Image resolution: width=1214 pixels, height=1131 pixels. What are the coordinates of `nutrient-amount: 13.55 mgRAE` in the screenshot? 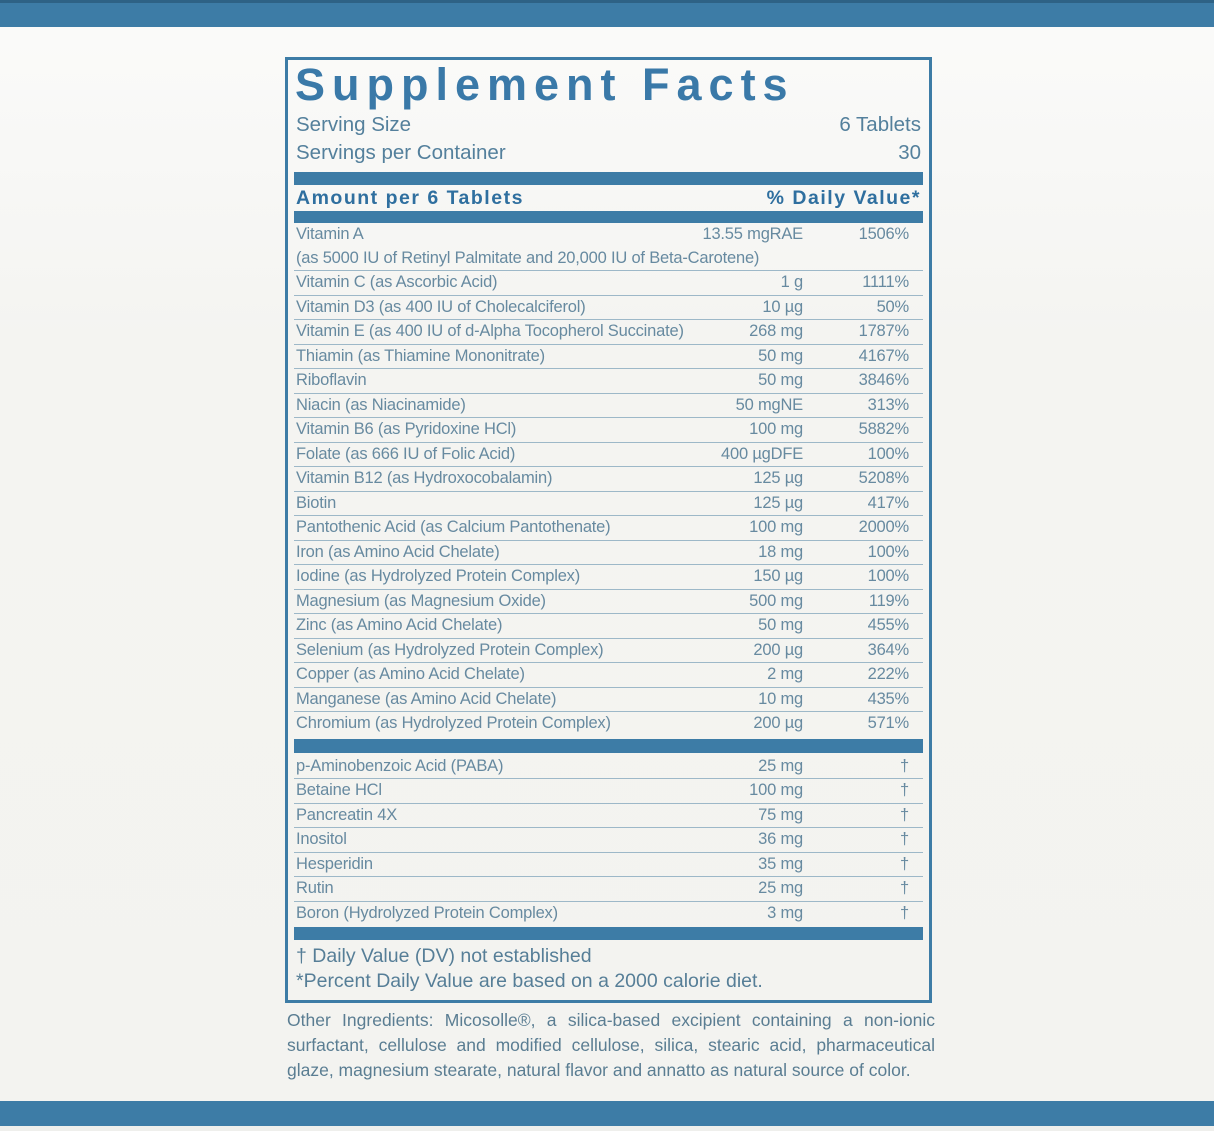 It's located at (752, 234).